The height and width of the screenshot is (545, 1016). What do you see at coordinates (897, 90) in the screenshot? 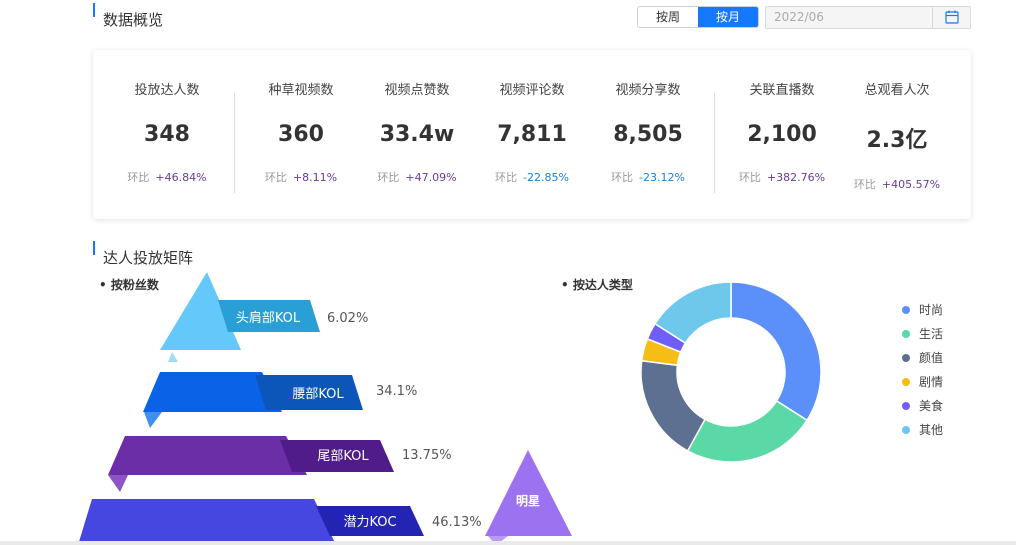
I see `metric-label: 总观看人次` at bounding box center [897, 90].